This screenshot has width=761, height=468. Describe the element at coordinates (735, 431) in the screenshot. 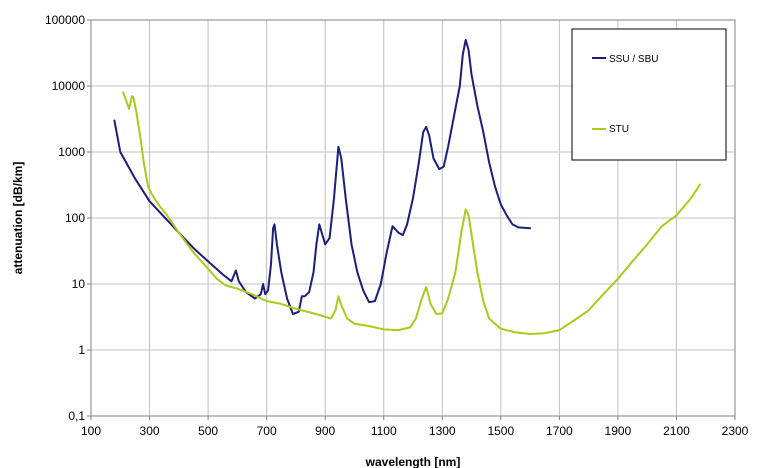

I see `x-tick-label: 2300` at that location.